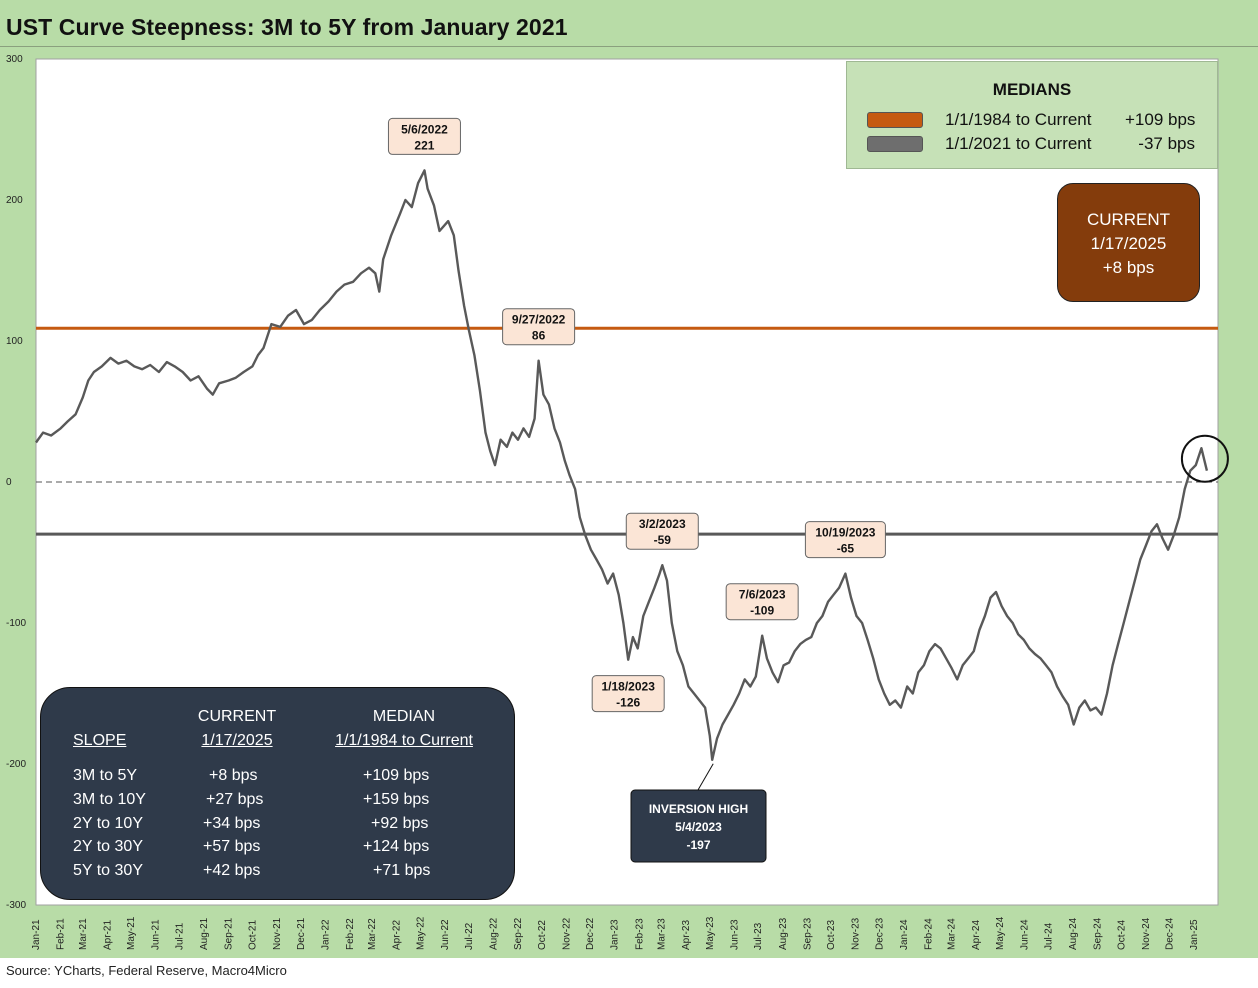 This screenshot has height=988, width=1258. What do you see at coordinates (16, 764) in the screenshot?
I see `y-tick-label: -200` at bounding box center [16, 764].